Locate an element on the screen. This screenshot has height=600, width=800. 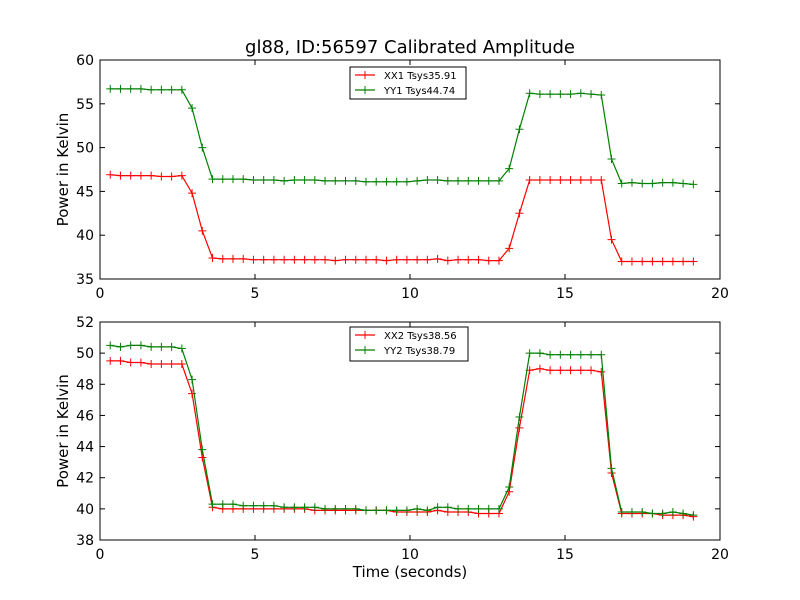
x-tick-label: 0 is located at coordinates (100, 294).